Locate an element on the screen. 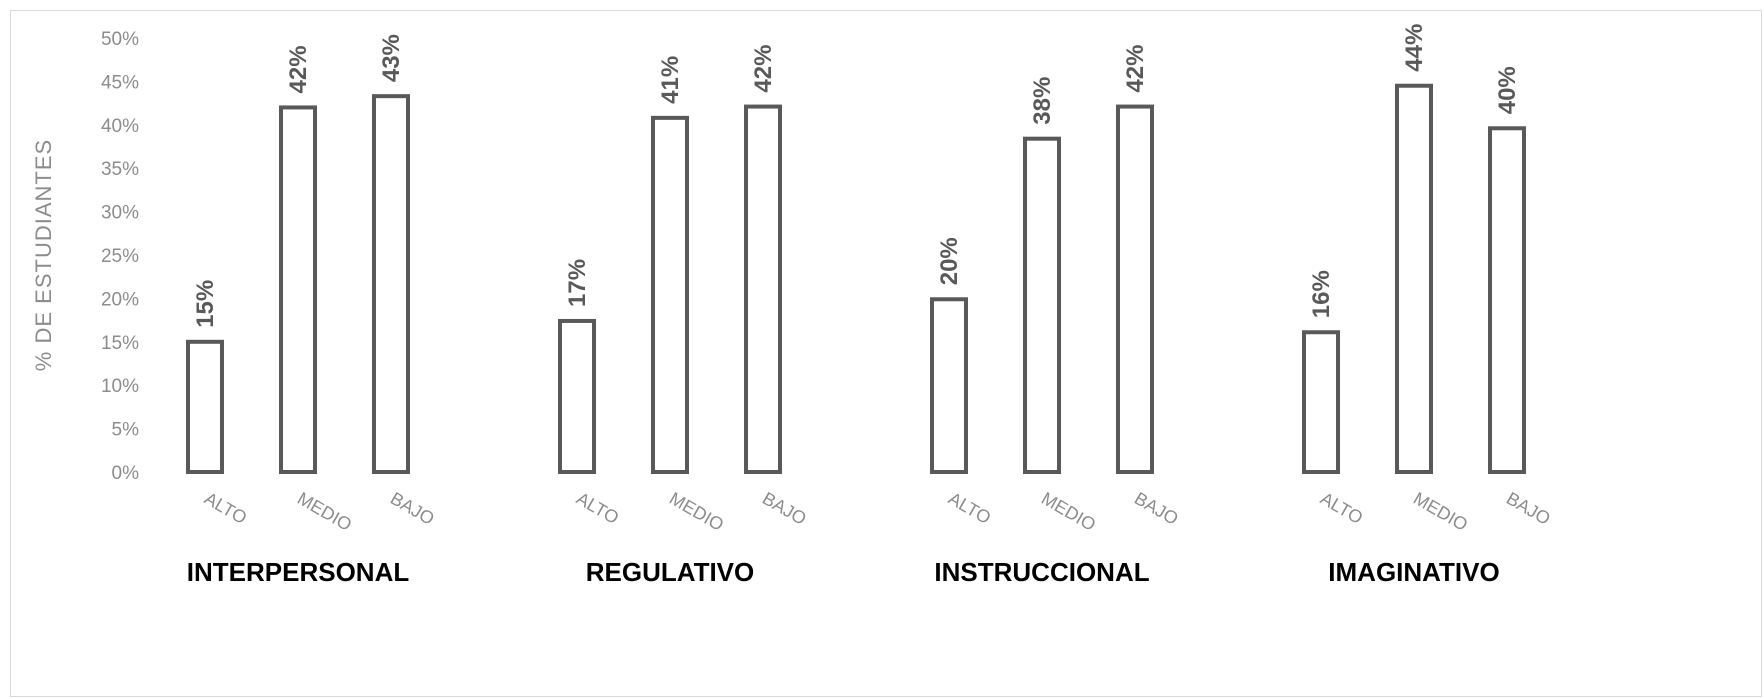 The width and height of the screenshot is (1764, 699). y-axis-title: % DE ESTUDIANTES is located at coordinates (43, 255).